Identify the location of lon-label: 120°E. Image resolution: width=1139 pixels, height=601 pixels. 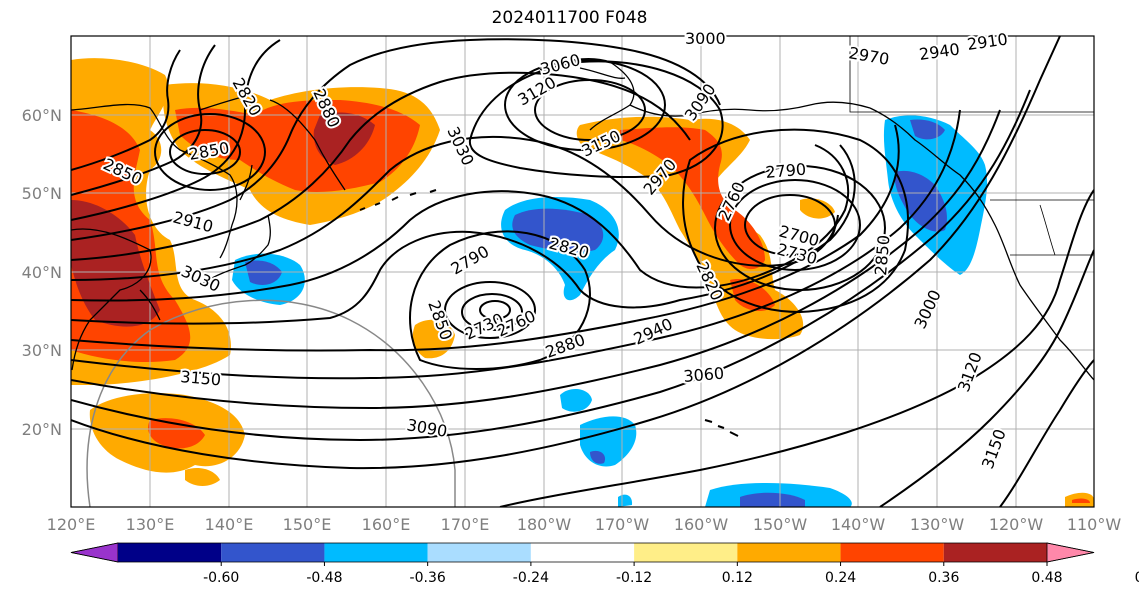
(71, 524).